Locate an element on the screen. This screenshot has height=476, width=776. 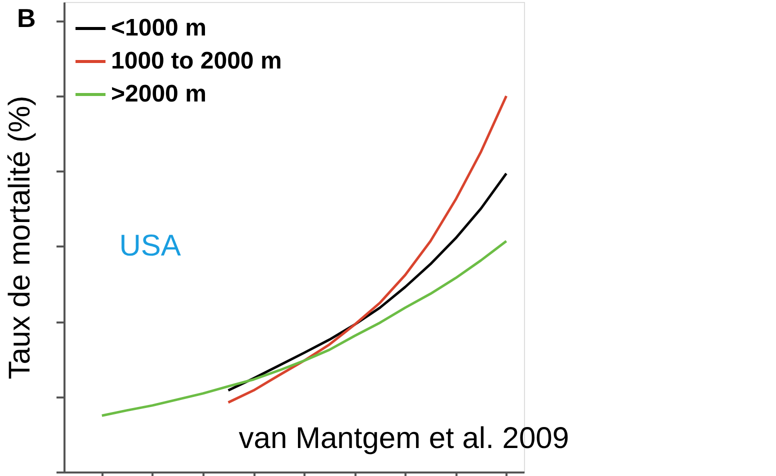
annotation: USA is located at coordinates (150, 245).